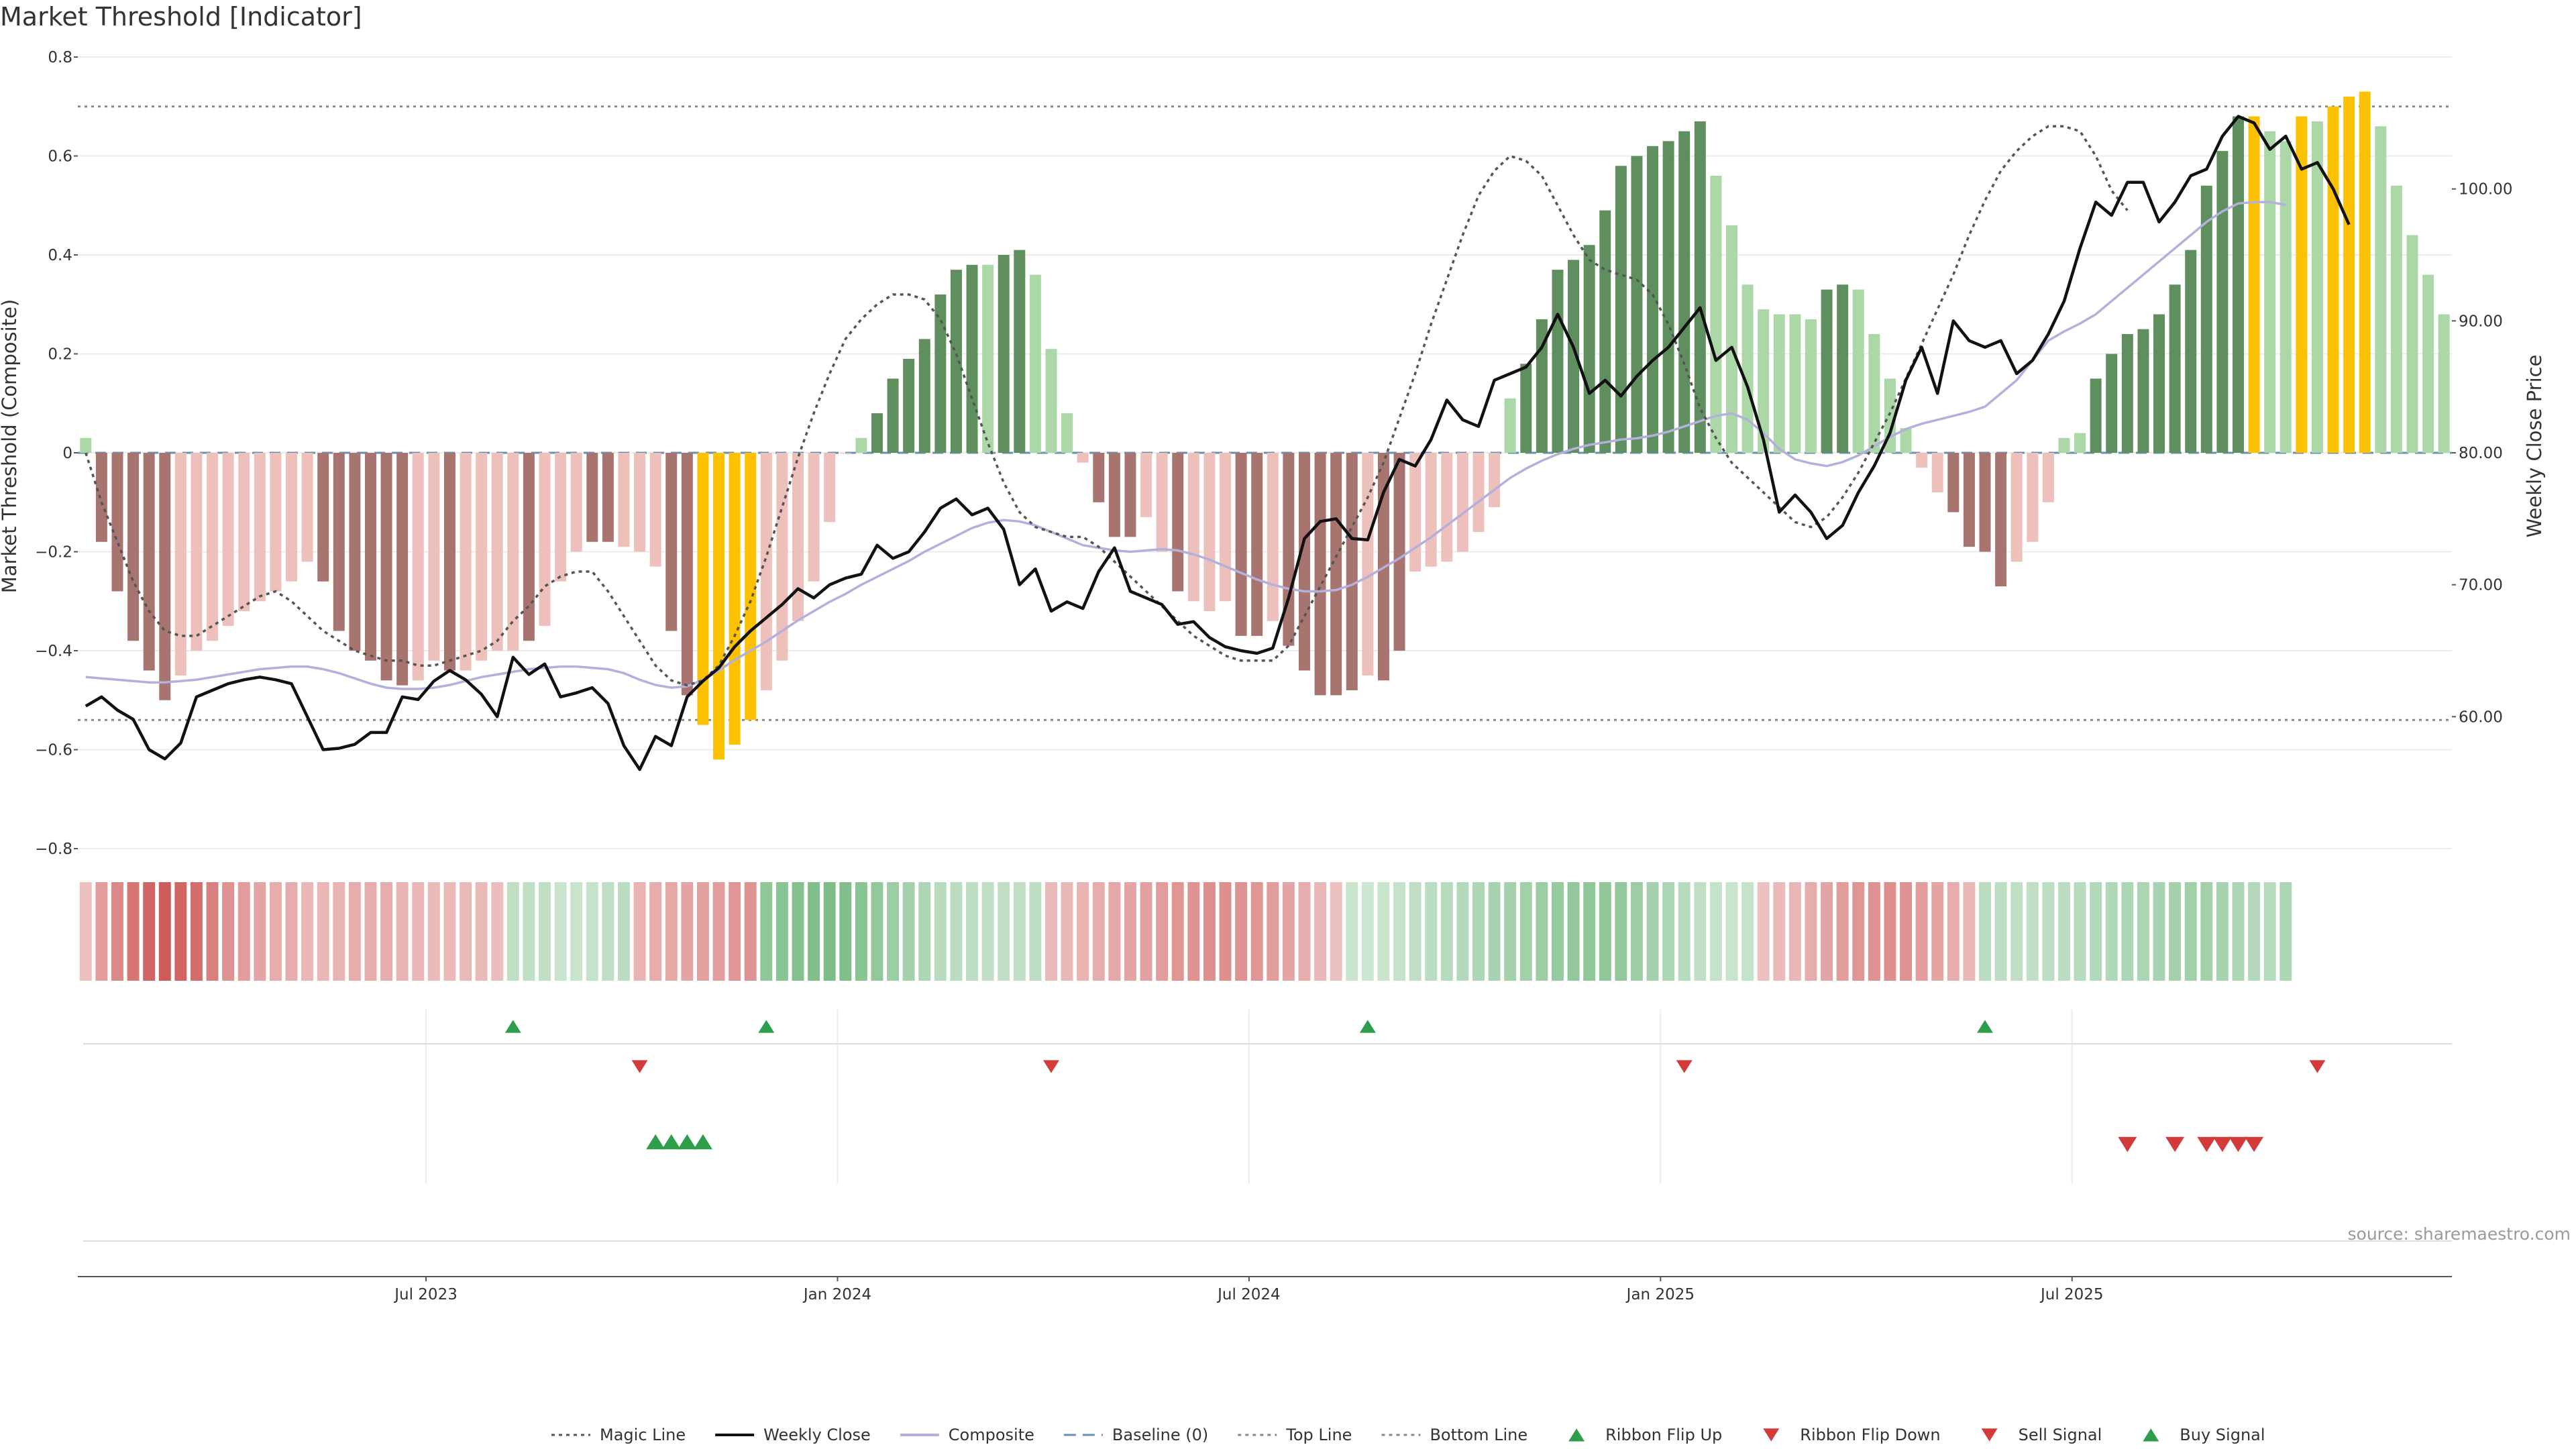  What do you see at coordinates (1454, 1435) in the screenshot?
I see `legend-item-5: Bottom Line` at bounding box center [1454, 1435].